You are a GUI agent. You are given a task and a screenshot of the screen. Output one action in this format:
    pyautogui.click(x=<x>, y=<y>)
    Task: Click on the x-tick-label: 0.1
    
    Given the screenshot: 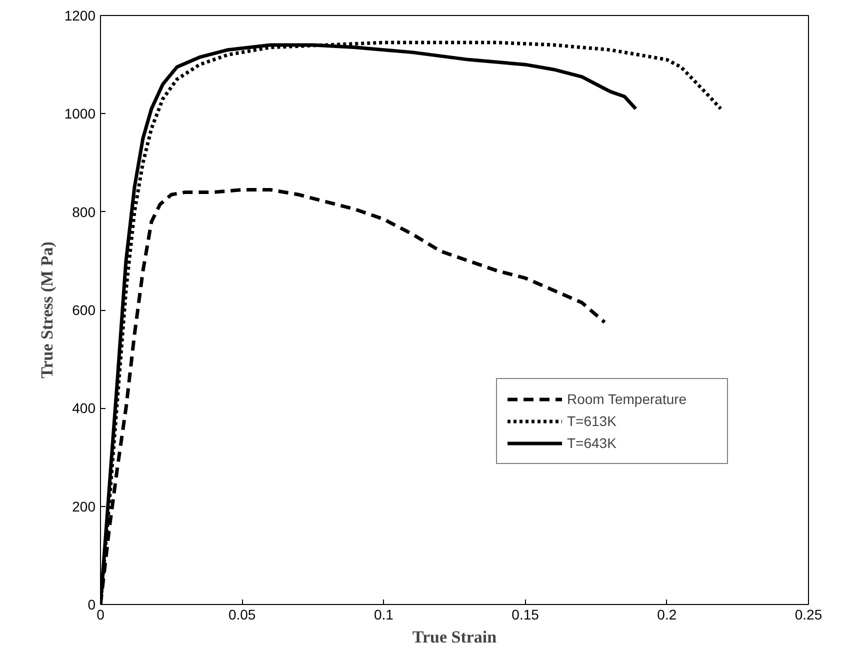 What is the action you would take?
    pyautogui.click(x=384, y=614)
    